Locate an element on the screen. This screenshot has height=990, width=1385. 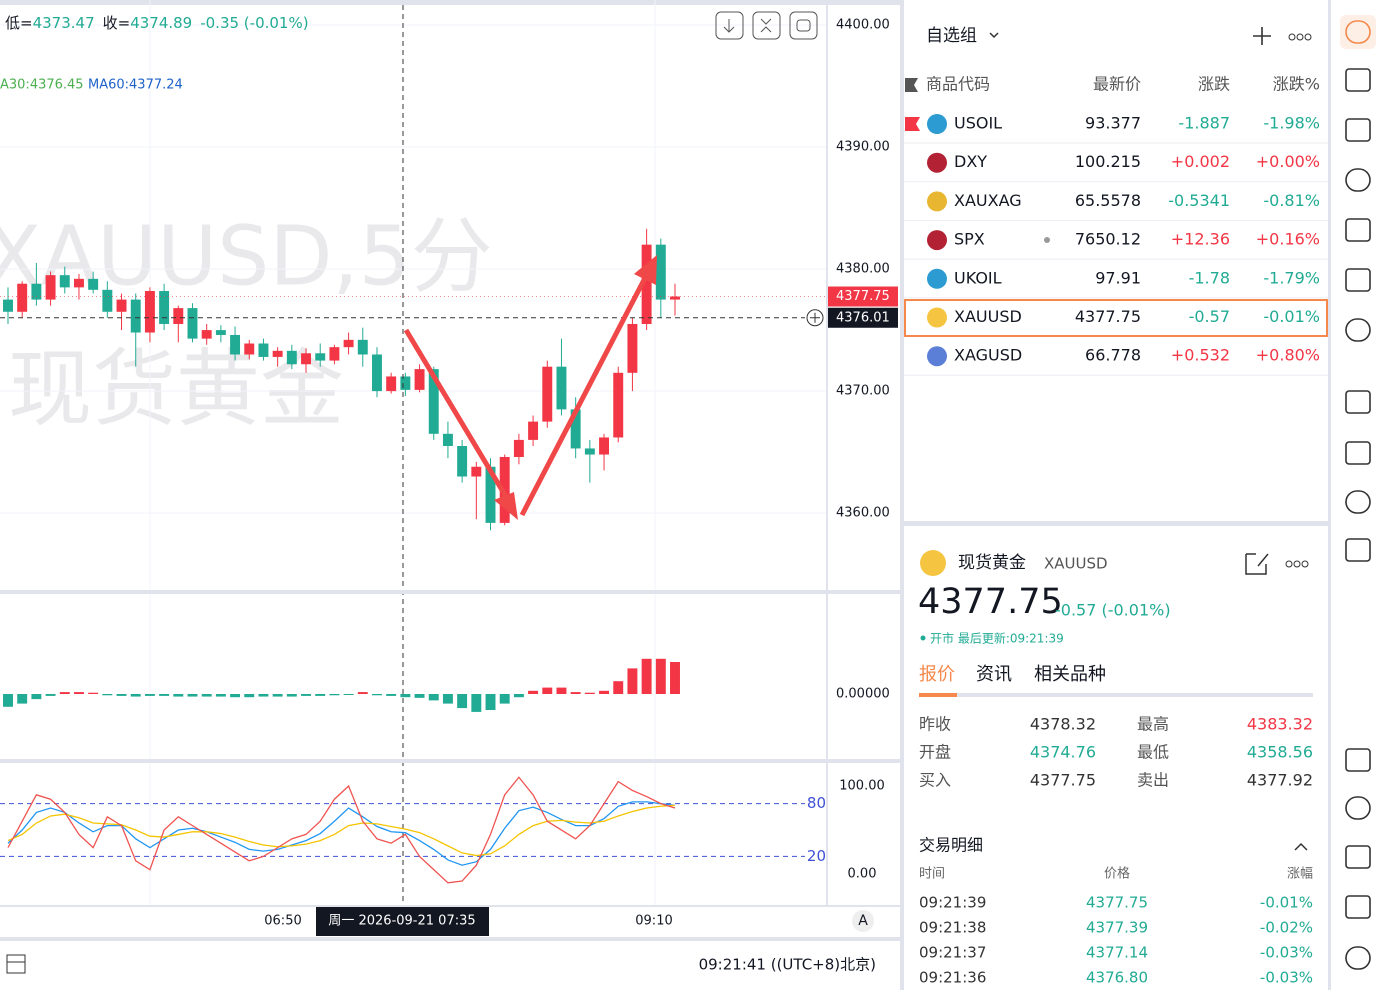
trade-cell: -0.02% is located at coordinates (1286, 928).